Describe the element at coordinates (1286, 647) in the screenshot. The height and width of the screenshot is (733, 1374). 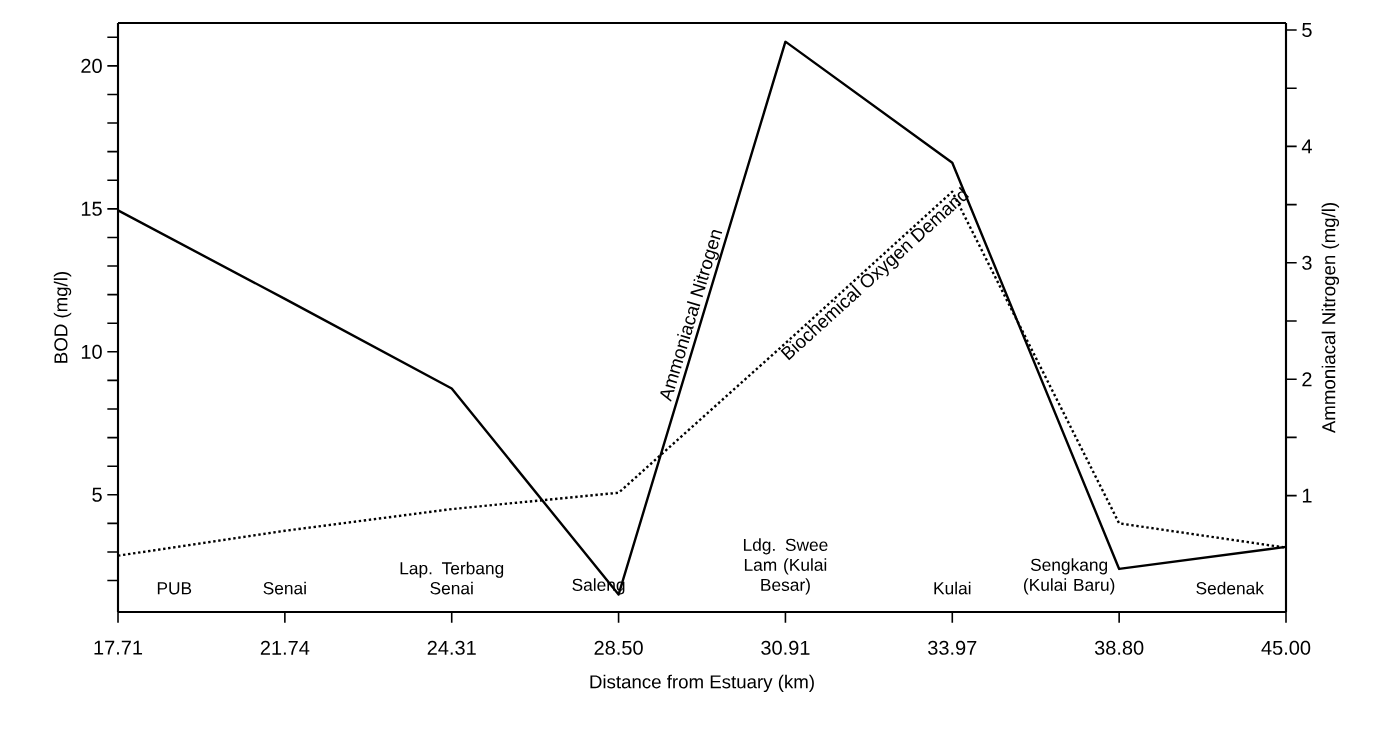
I see `x-tick-label: 45.00` at that location.